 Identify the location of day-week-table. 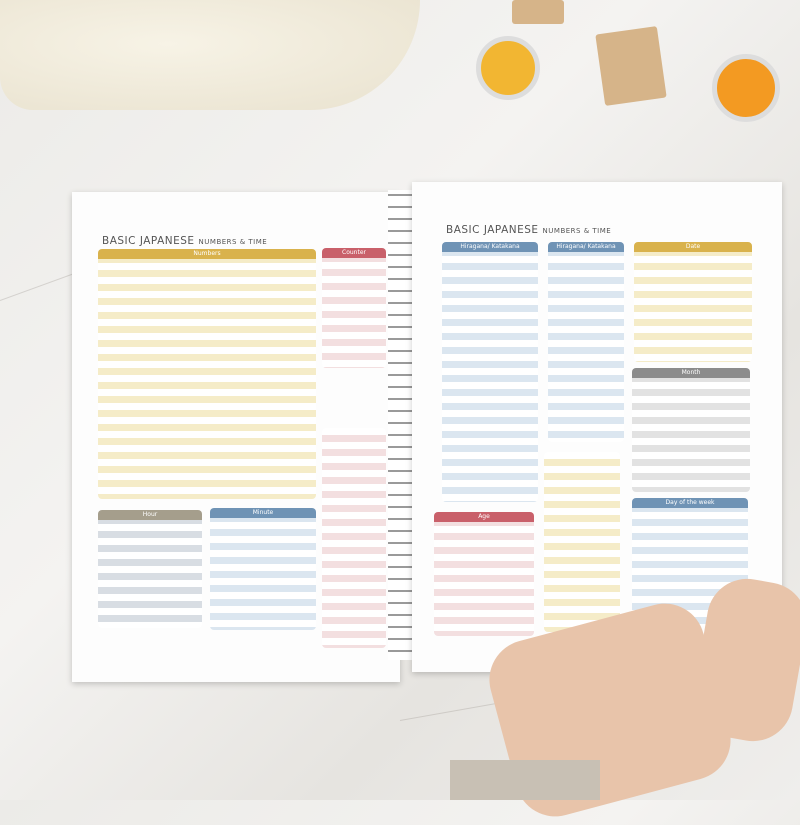
(582, 542).